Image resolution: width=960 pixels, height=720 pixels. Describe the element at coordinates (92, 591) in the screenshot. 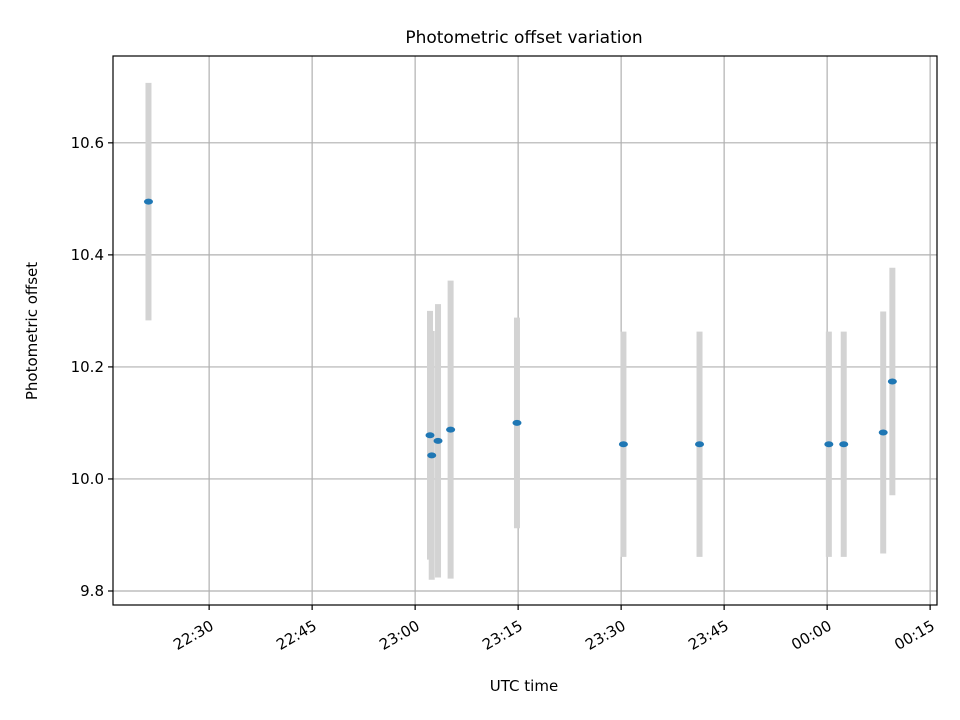

I see `y-tick-label: 9.8` at that location.